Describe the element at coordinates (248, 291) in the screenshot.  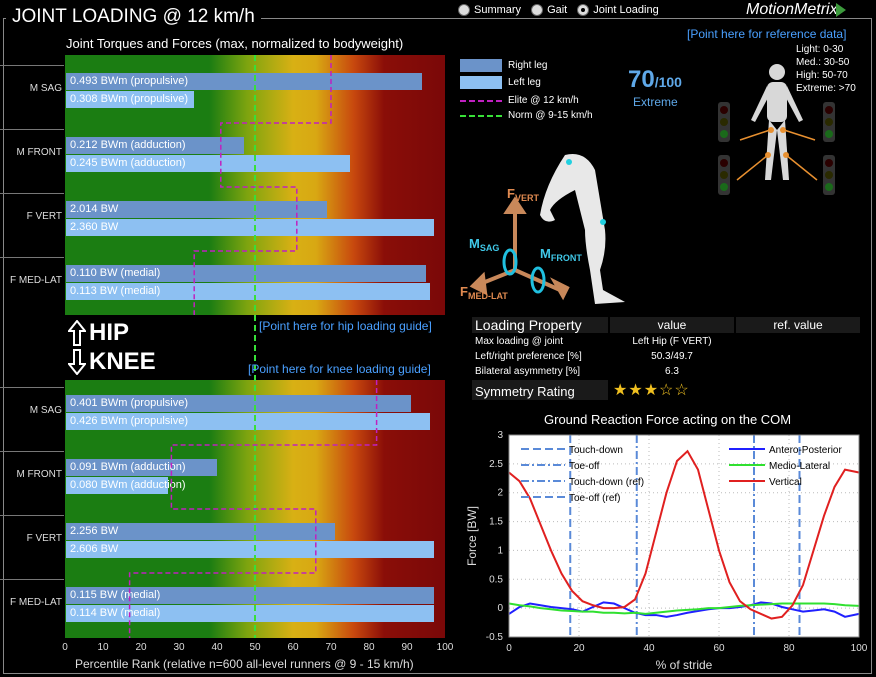
I see `hip-left-bar: 0.113 BW (medial)` at that location.